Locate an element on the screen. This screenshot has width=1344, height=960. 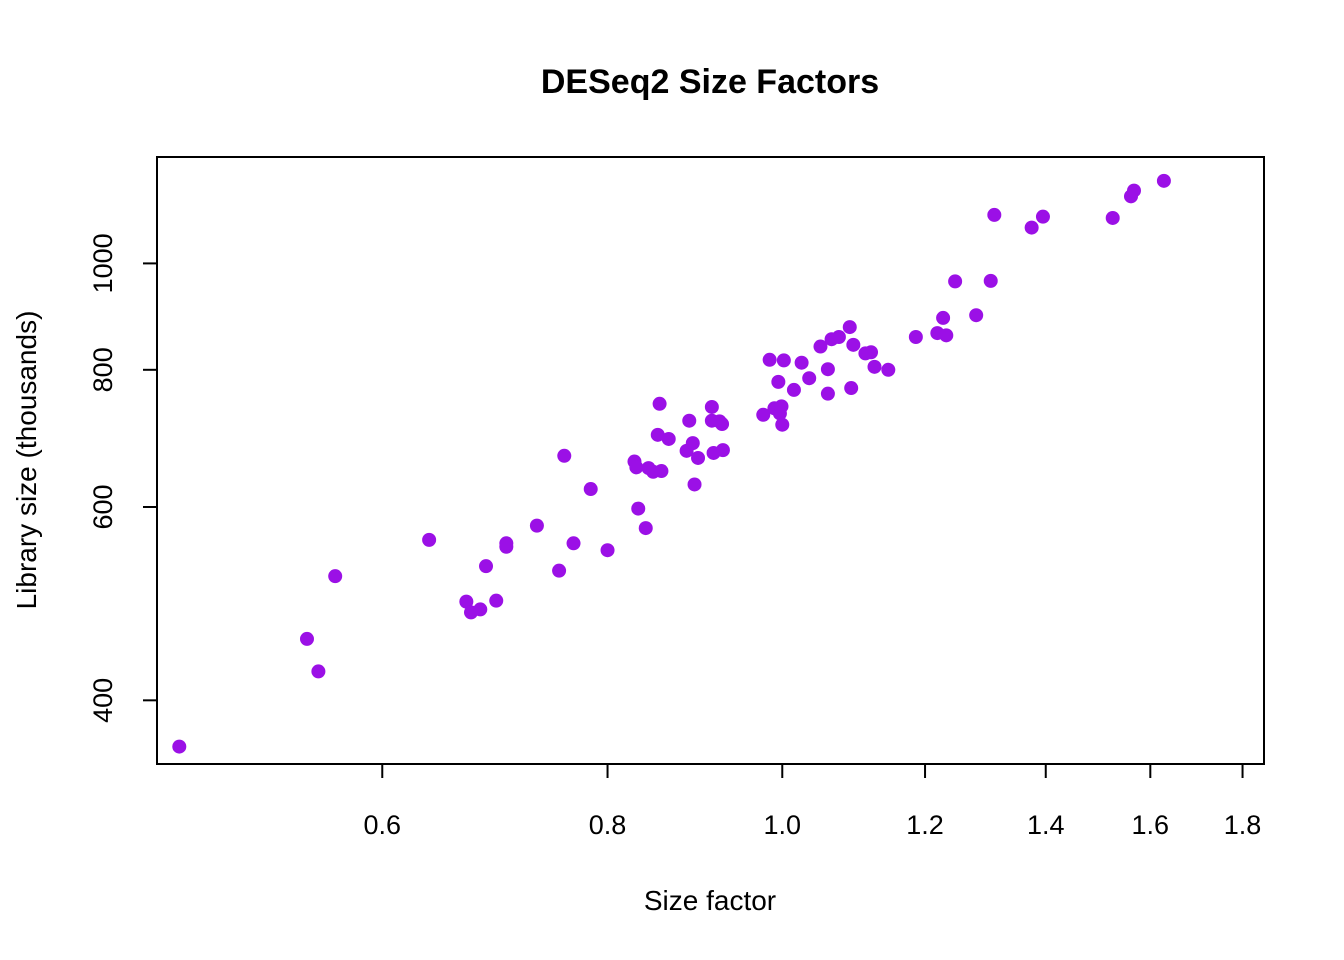
x-tick-label: 0.8 is located at coordinates (608, 825).